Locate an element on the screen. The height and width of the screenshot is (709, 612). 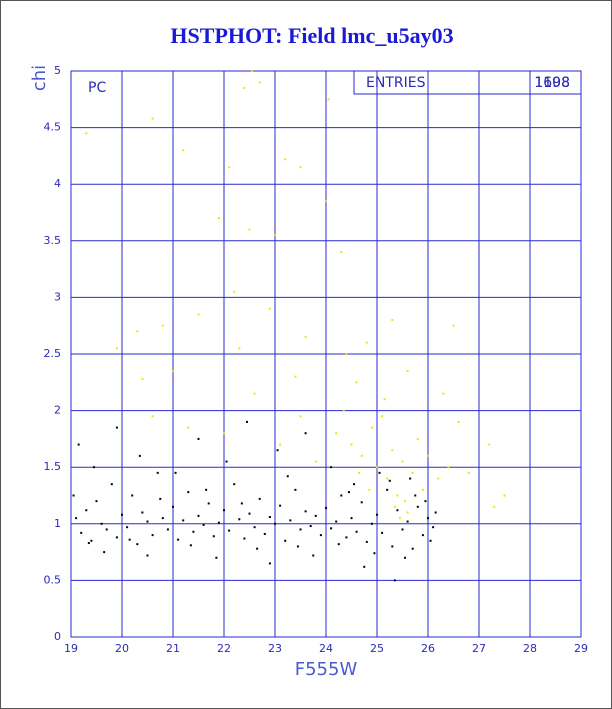
y-tick-label: 1 is located at coordinates (57, 523).